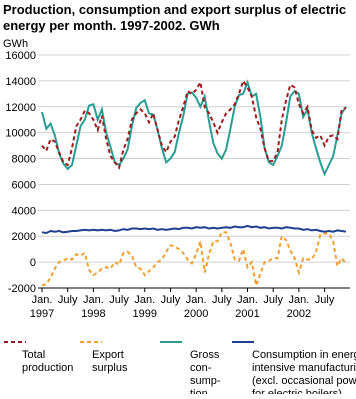 This screenshot has height=399, width=356. I want to click on y-tick-label: 10000, so click(20, 134).